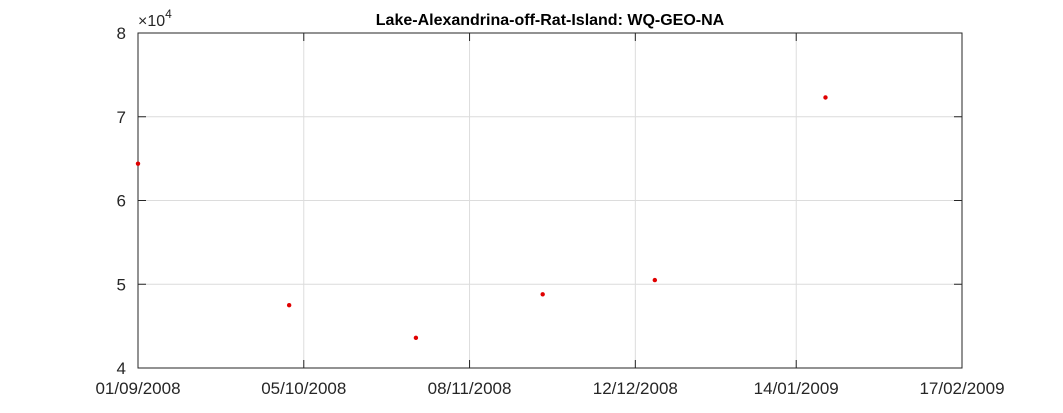 The image size is (1063, 413). I want to click on x-tick-label: 17/02/2009, so click(961, 388).